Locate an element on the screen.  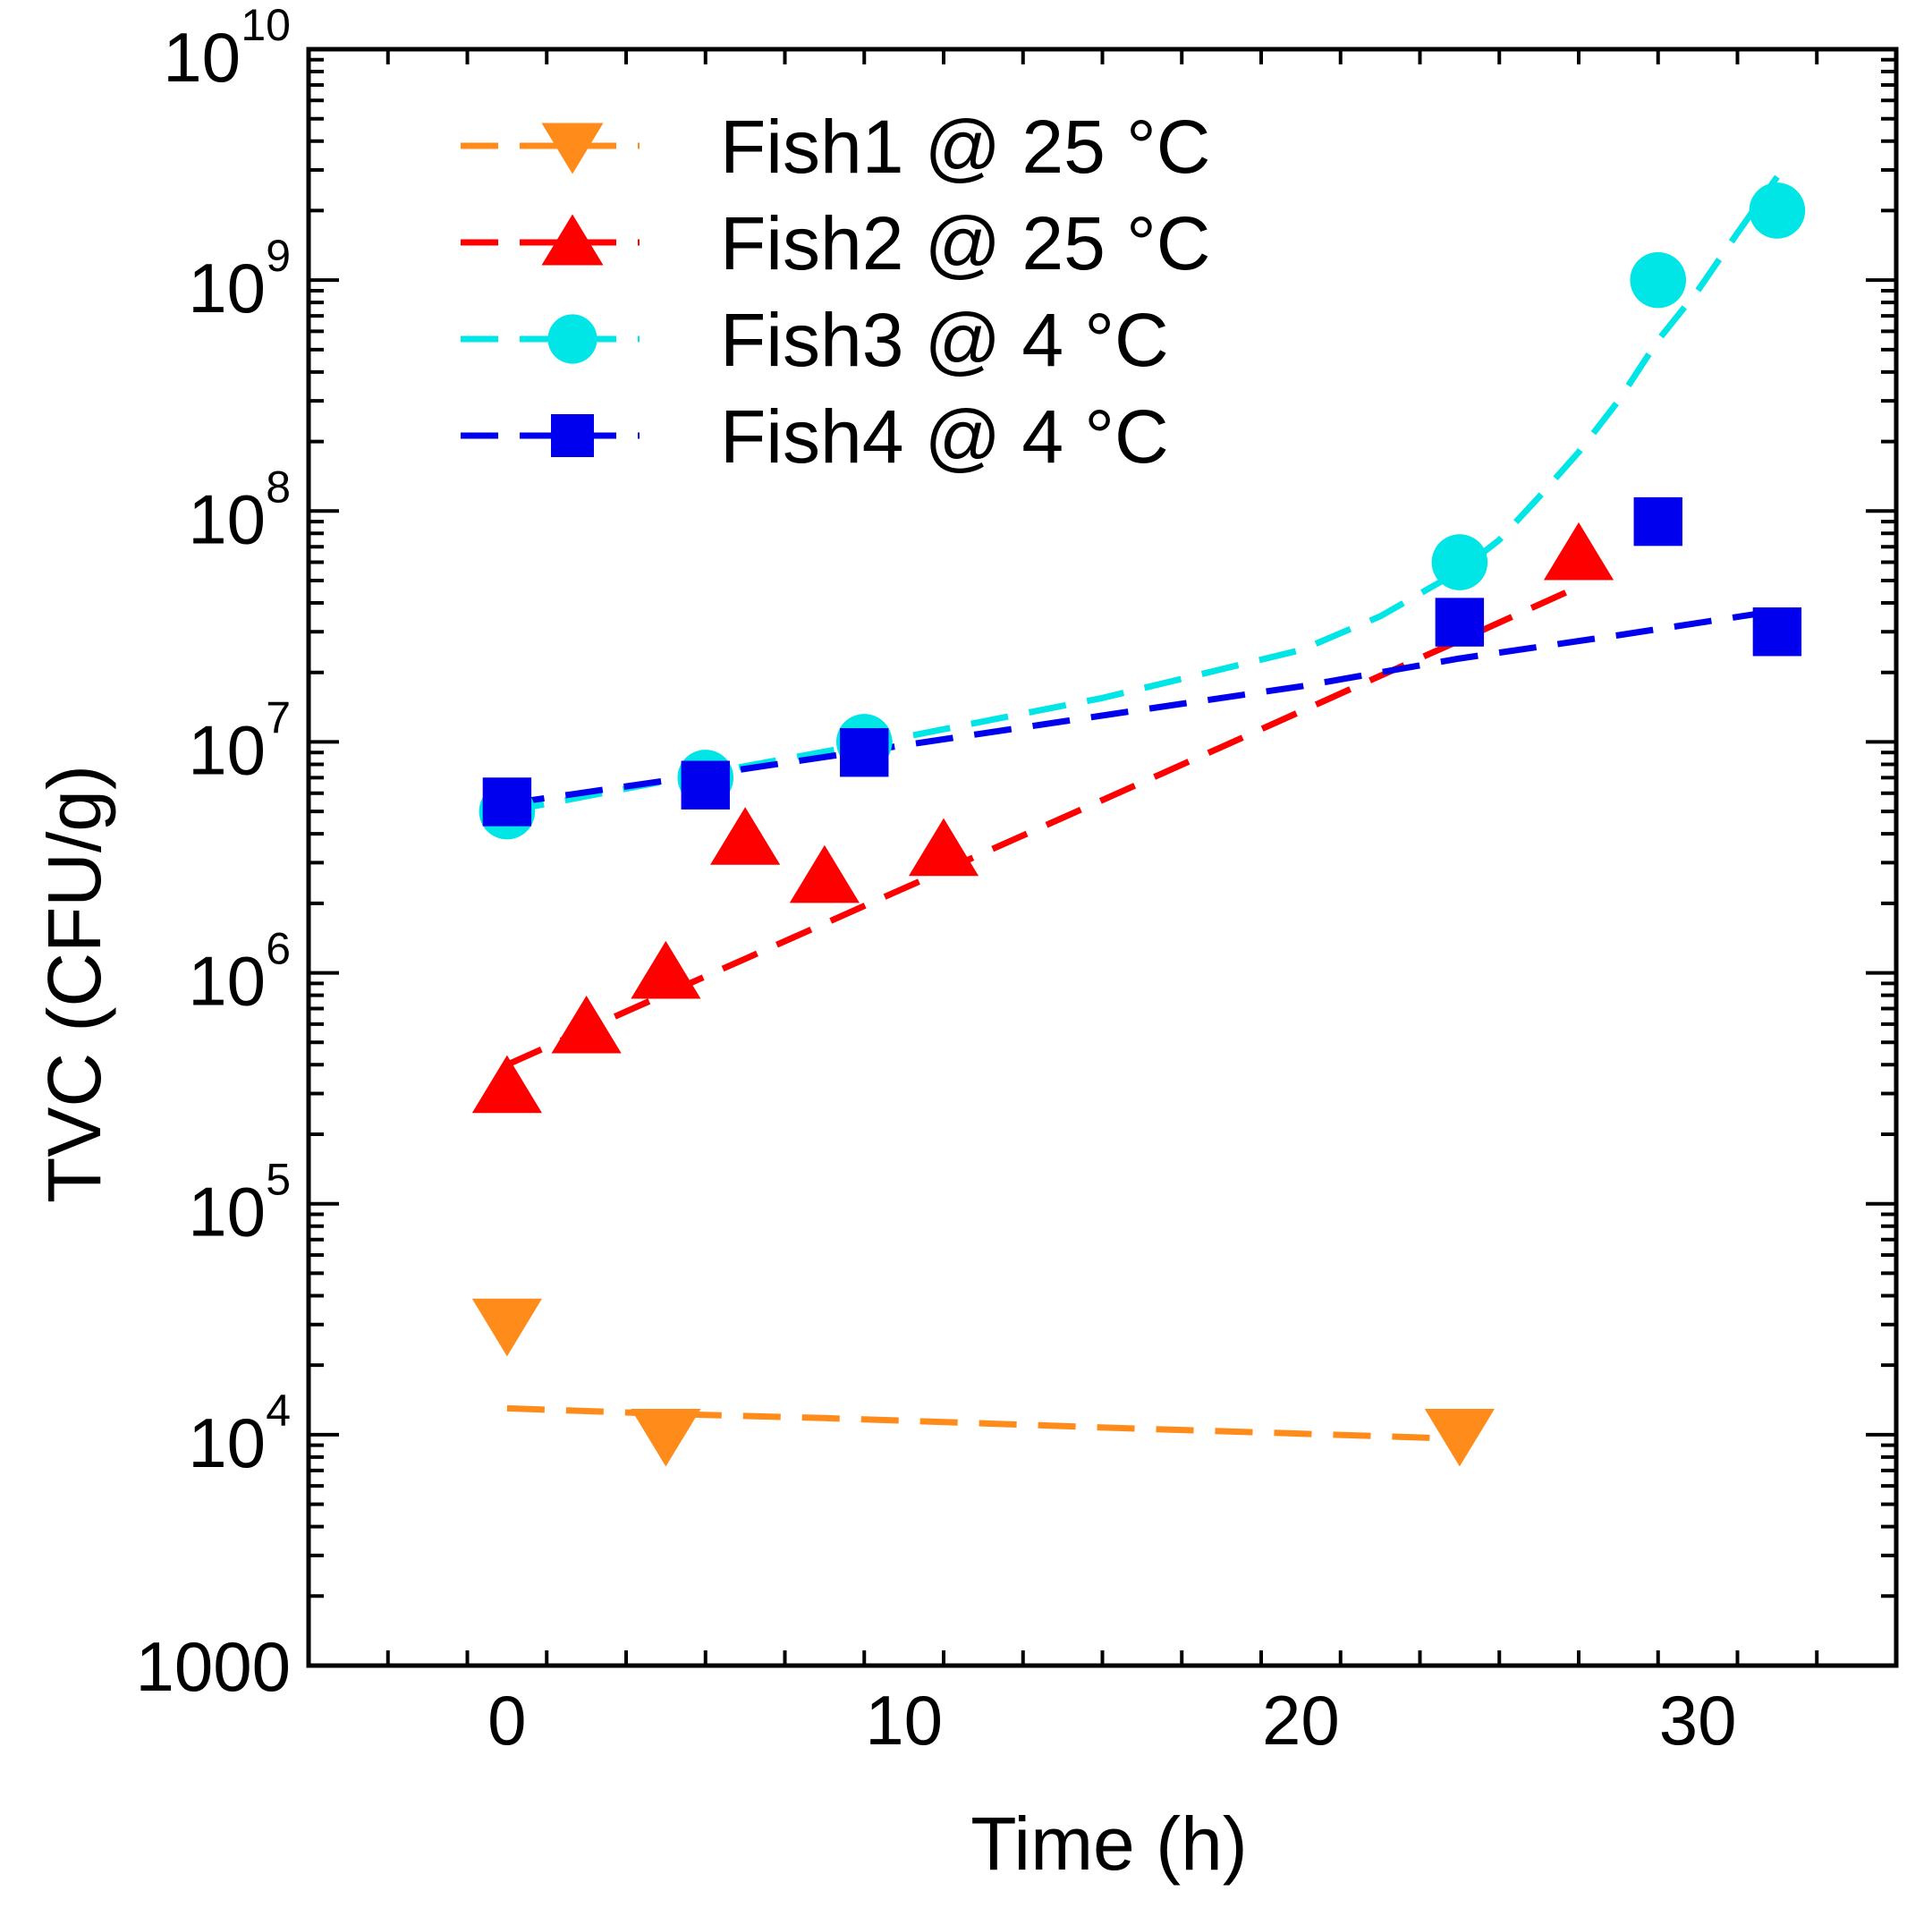
y-tick-exponent: 10 is located at coordinates (266, 25).